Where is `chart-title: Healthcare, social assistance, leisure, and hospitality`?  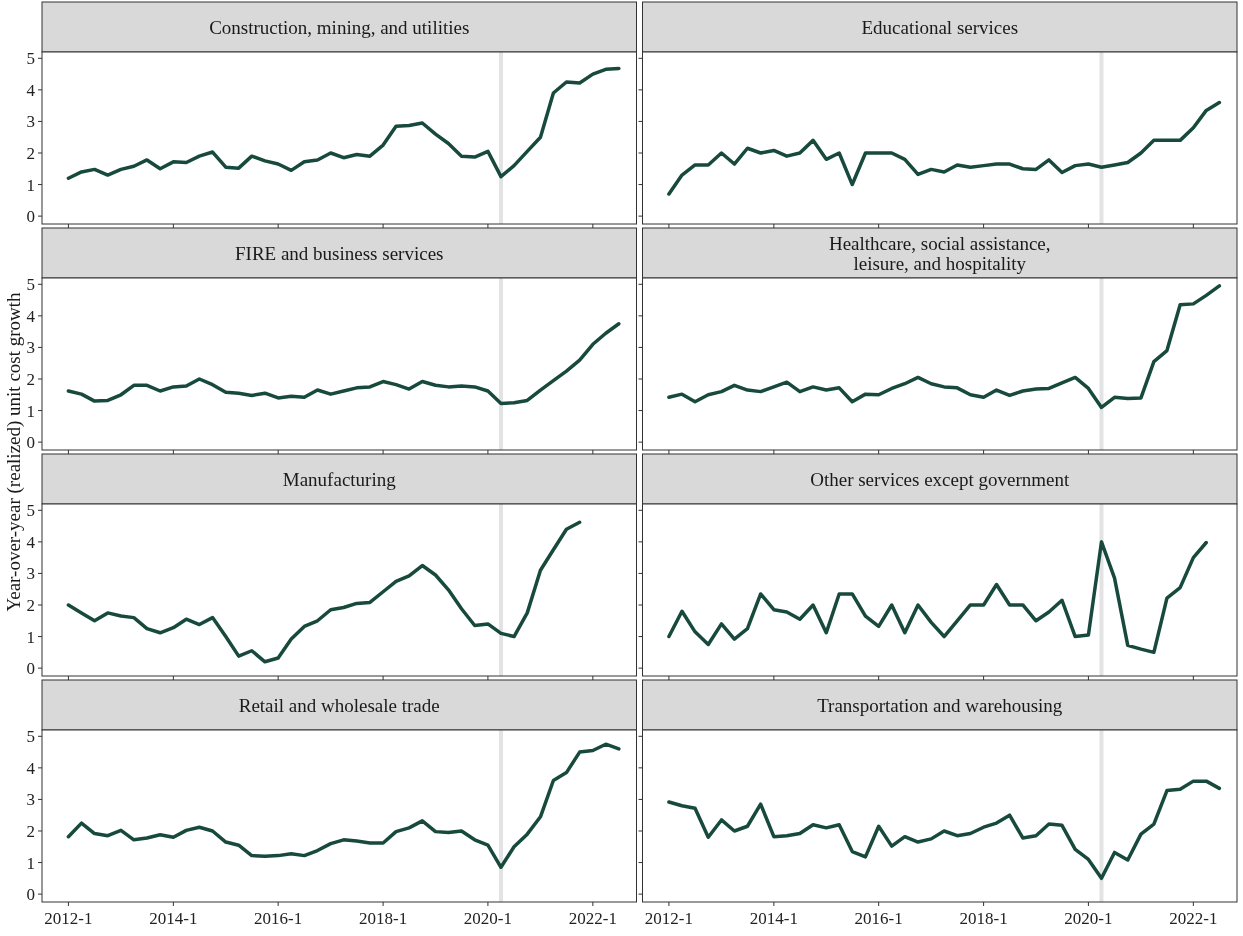 chart-title: Healthcare, social assistance, leisure, and hospitality is located at coordinates (939, 253).